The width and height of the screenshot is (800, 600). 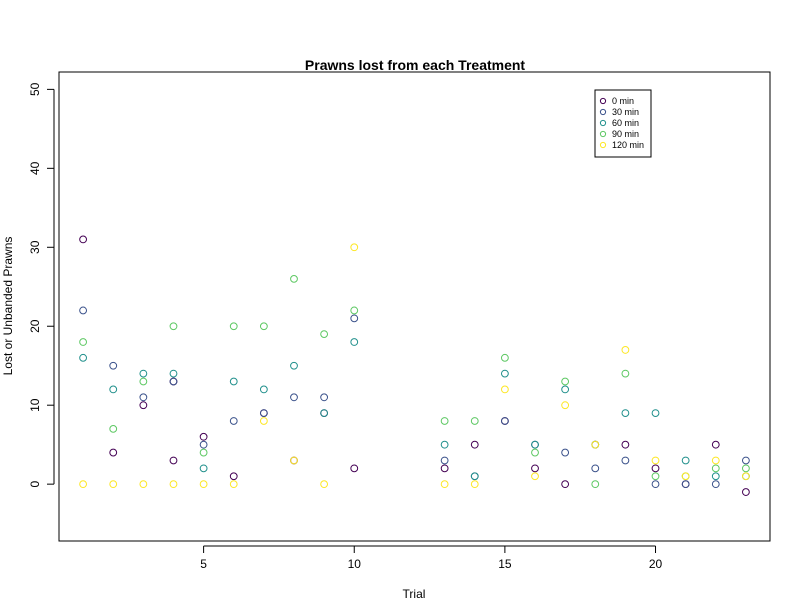 What do you see at coordinates (35, 405) in the screenshot?
I see `y-tick-label: 10` at bounding box center [35, 405].